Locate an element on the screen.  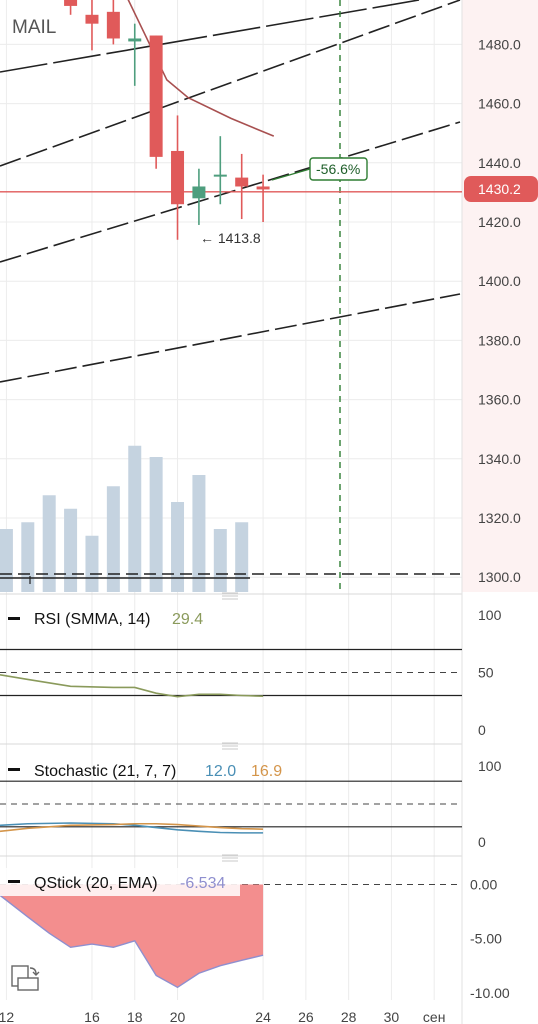
stochastic-k-line is located at coordinates (132, 828).